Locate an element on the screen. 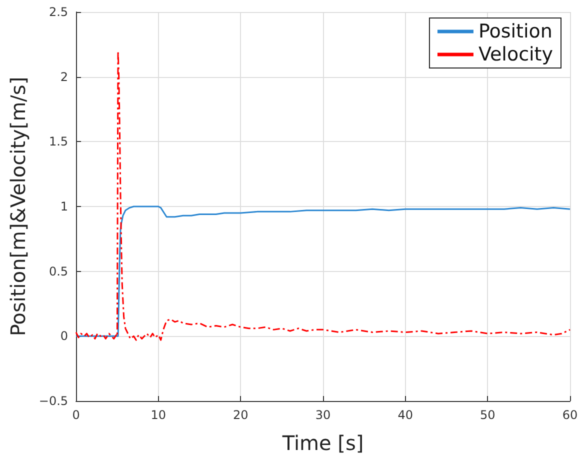 The width and height of the screenshot is (585, 458). y-tick-label: 0 is located at coordinates (64, 336).